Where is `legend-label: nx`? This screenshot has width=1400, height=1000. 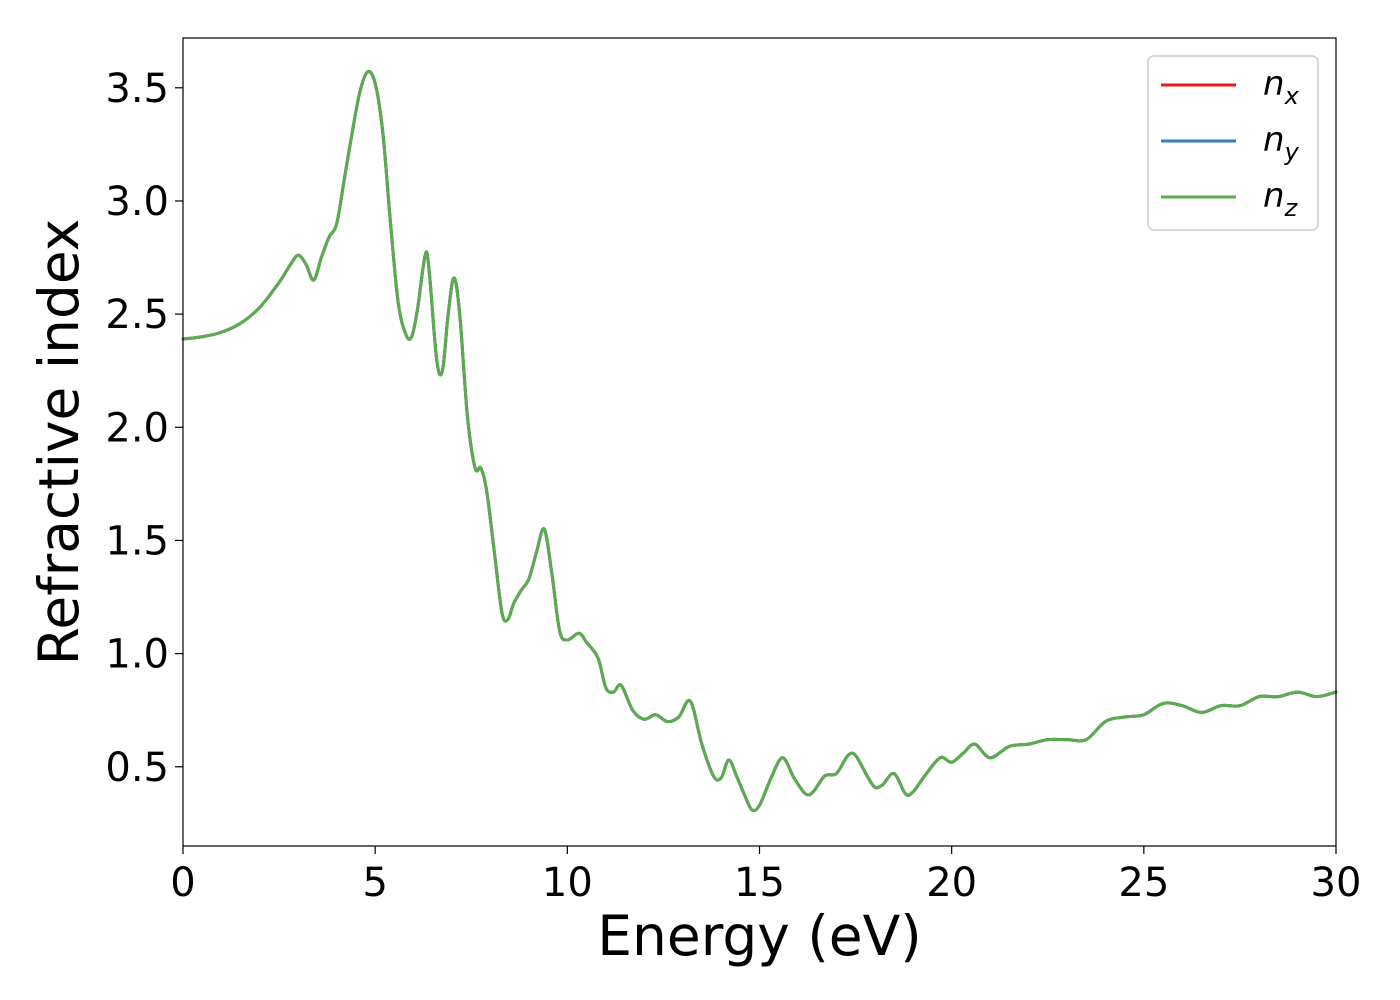 legend-label: nx is located at coordinates (1281, 87).